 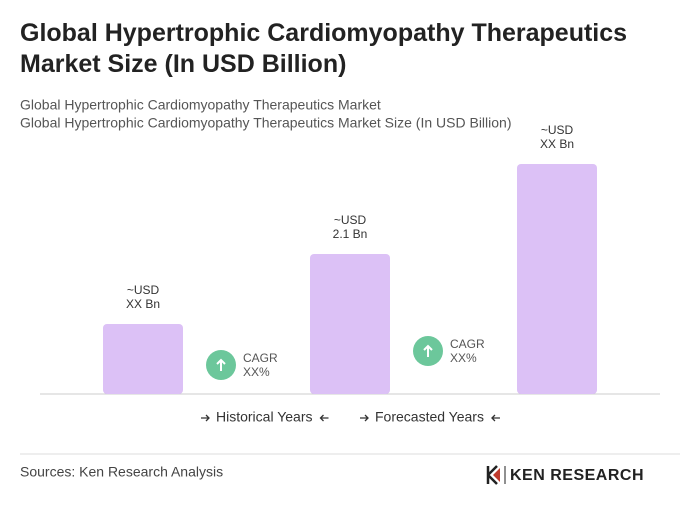 I want to click on data-label: 2.1 Bn, so click(x=350, y=234).